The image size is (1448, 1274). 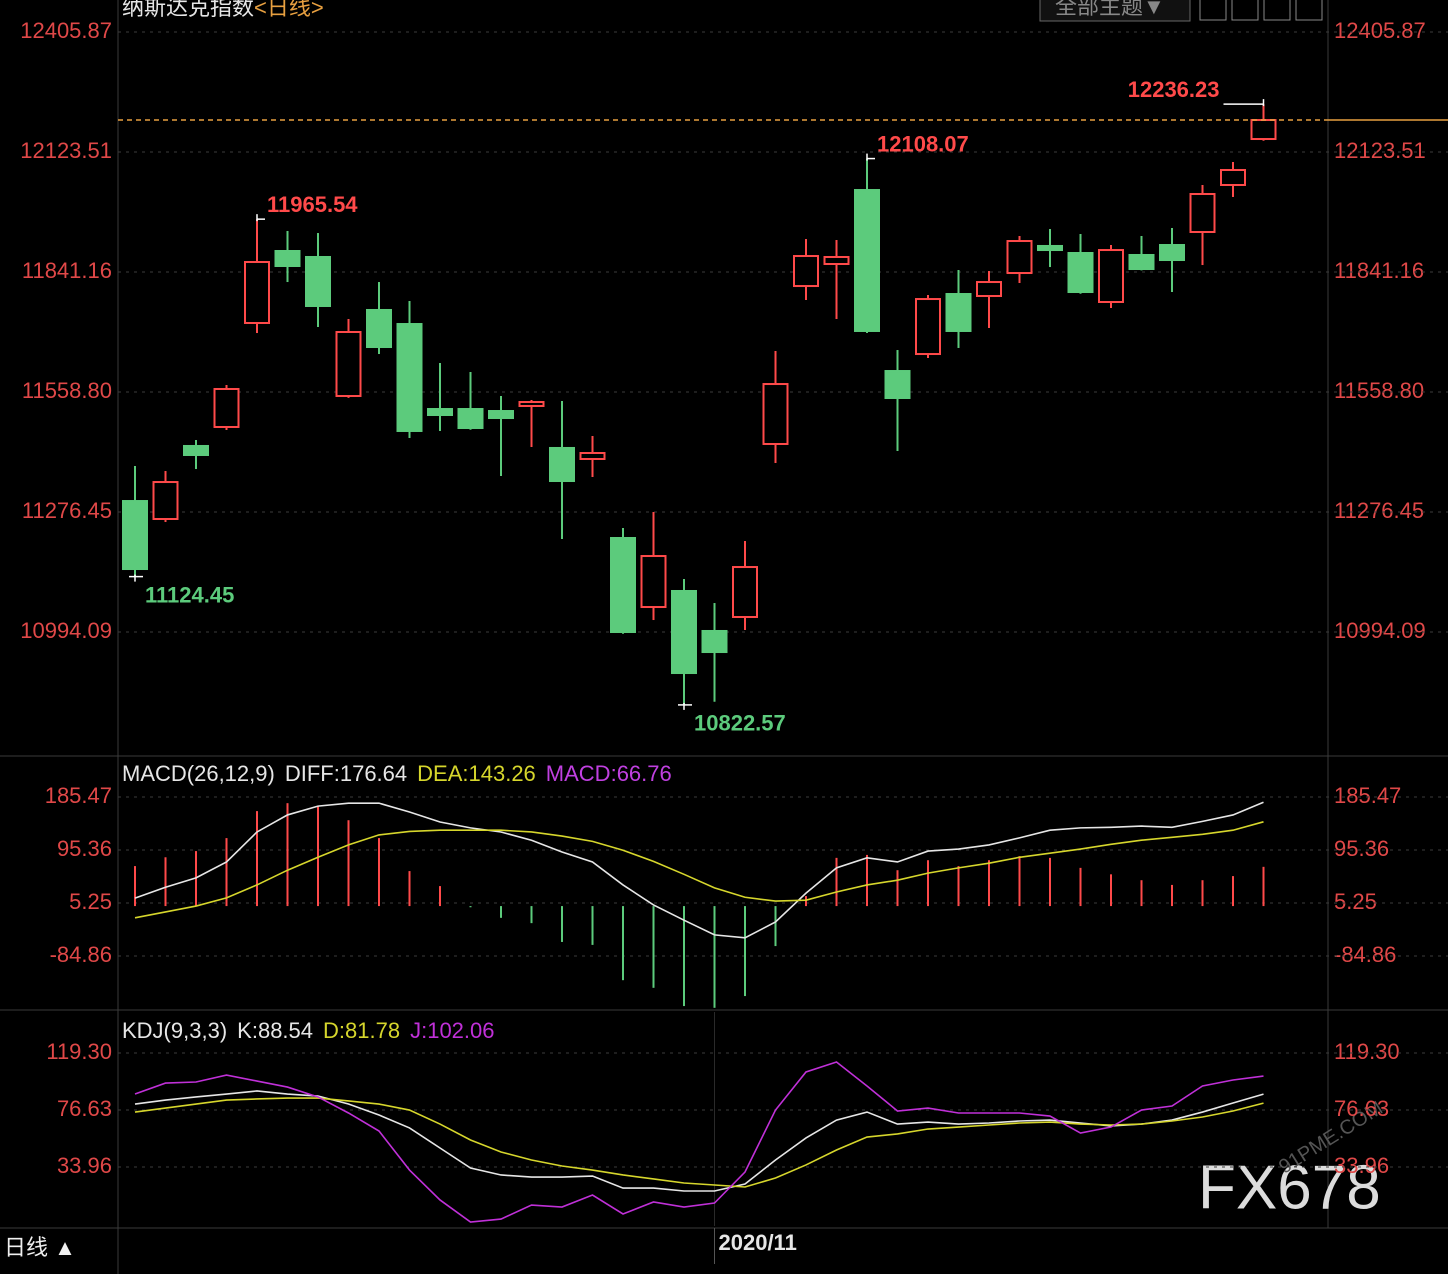 What do you see at coordinates (67, 270) in the screenshot?
I see `y-tick-label: 11841.16` at bounding box center [67, 270].